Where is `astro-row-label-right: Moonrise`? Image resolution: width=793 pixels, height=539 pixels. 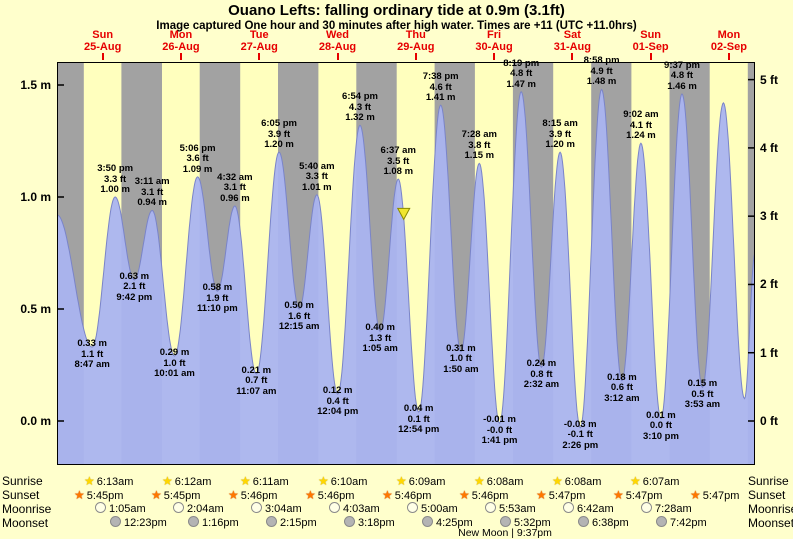
astro-row-label-right: Moonrise is located at coordinates (770, 509).